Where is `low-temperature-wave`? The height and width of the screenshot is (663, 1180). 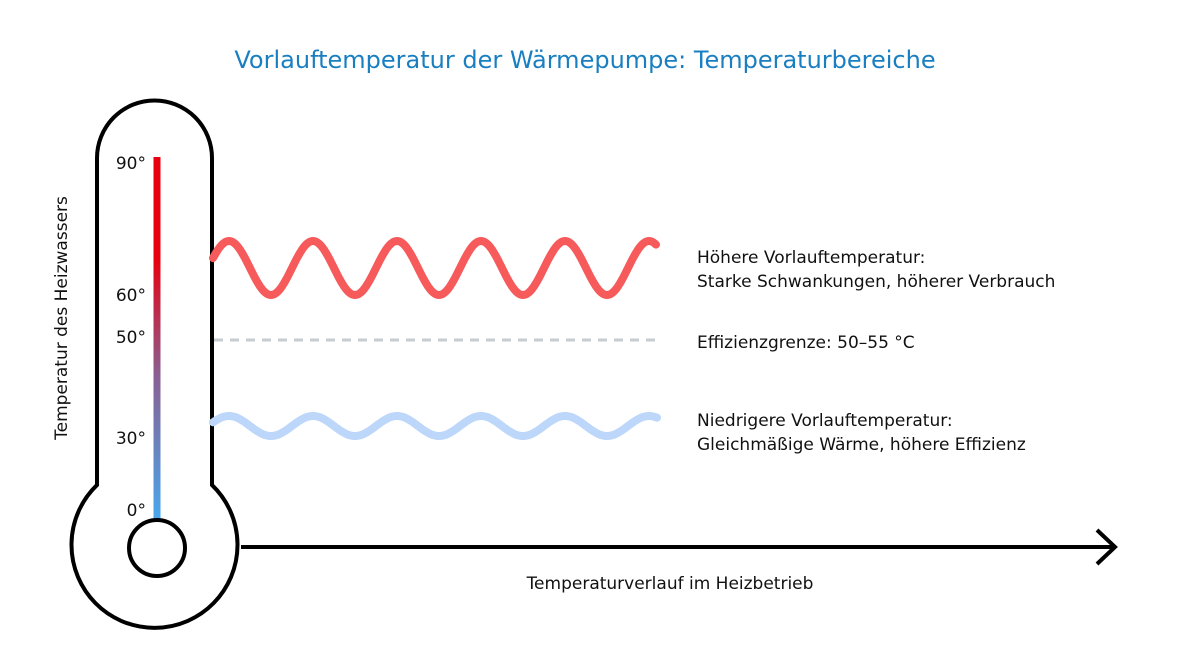
low-temperature-wave is located at coordinates (435, 426).